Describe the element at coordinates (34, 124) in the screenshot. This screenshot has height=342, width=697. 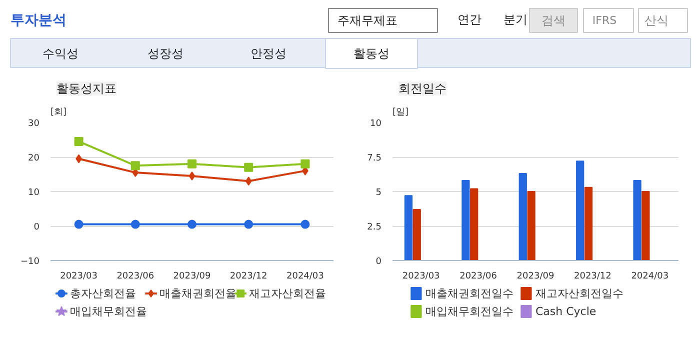
I see `y-tick-label: 30` at that location.